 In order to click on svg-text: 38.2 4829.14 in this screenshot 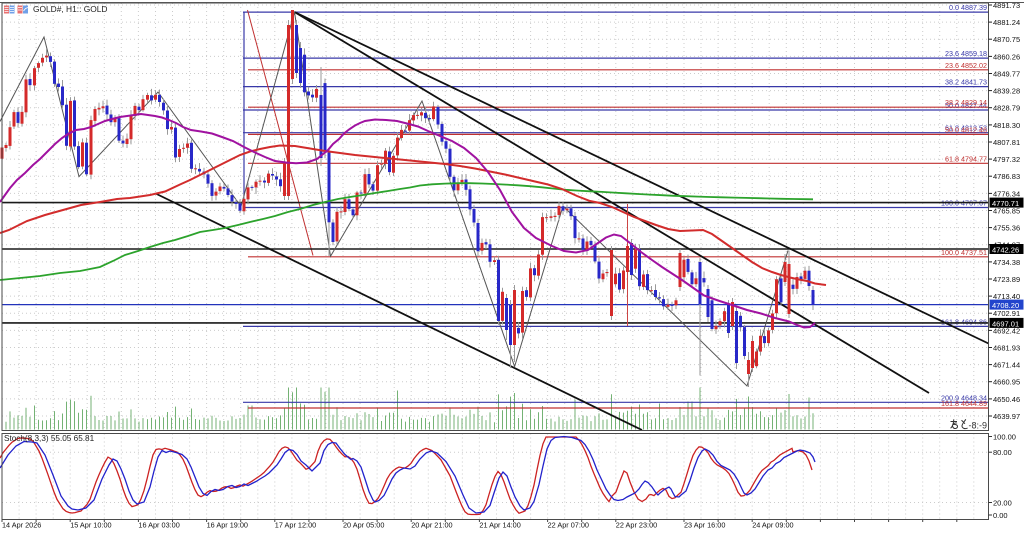, I will do `click(966, 102)`.